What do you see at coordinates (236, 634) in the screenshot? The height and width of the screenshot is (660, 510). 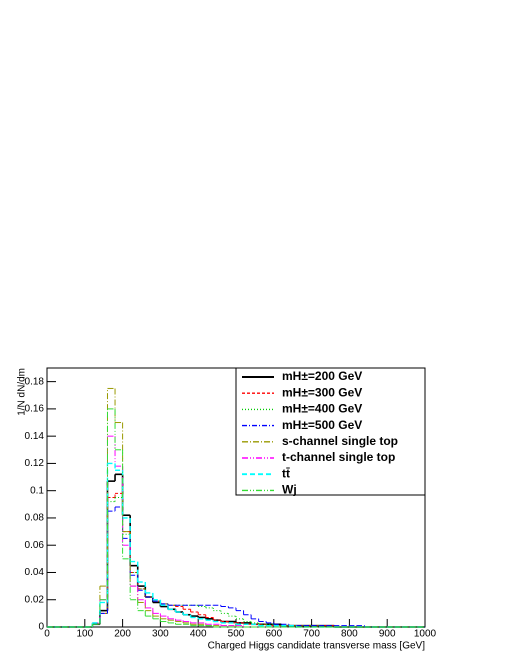 I see `x-tick-label: 500` at bounding box center [236, 634].